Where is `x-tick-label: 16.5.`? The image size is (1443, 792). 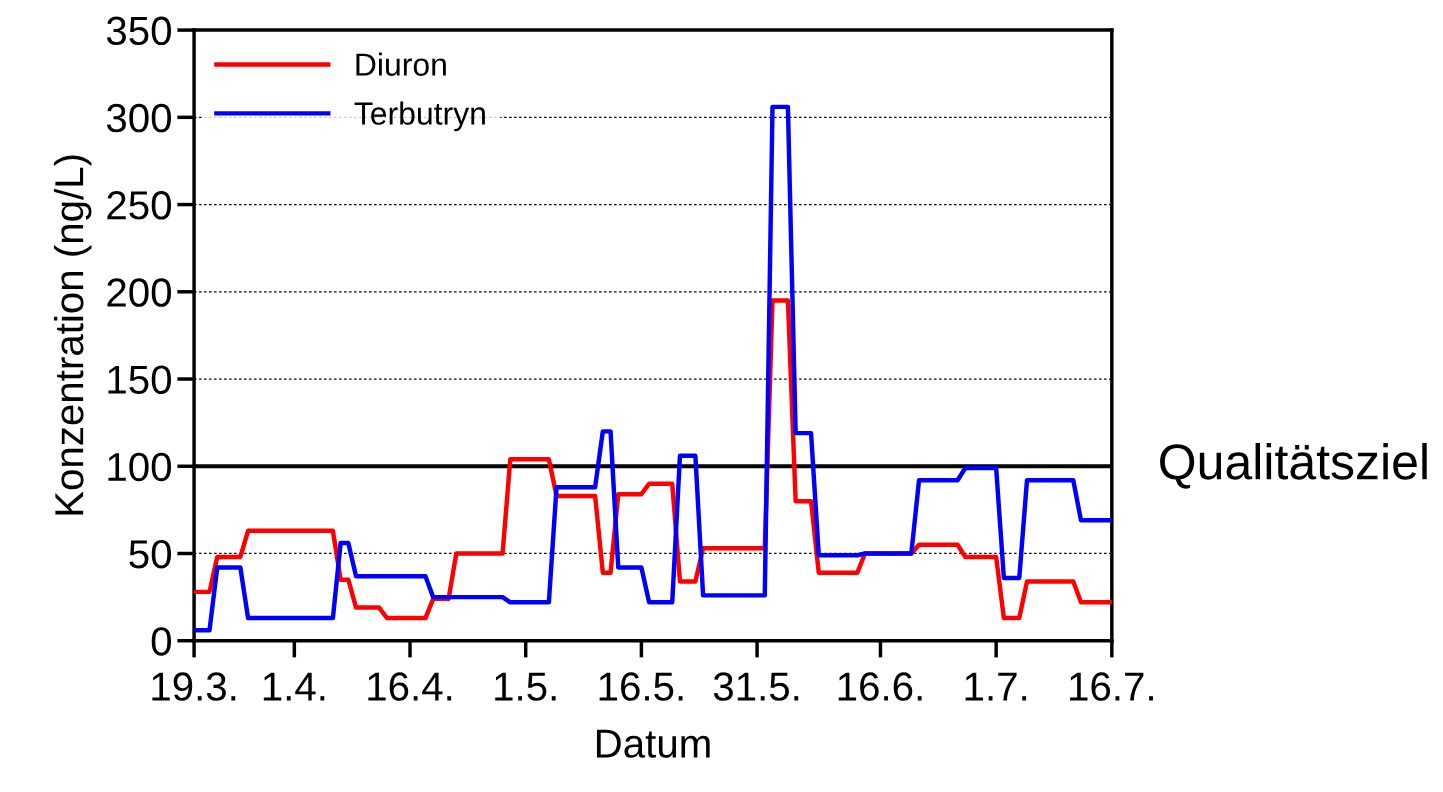
x-tick-label: 16.5. is located at coordinates (641, 686).